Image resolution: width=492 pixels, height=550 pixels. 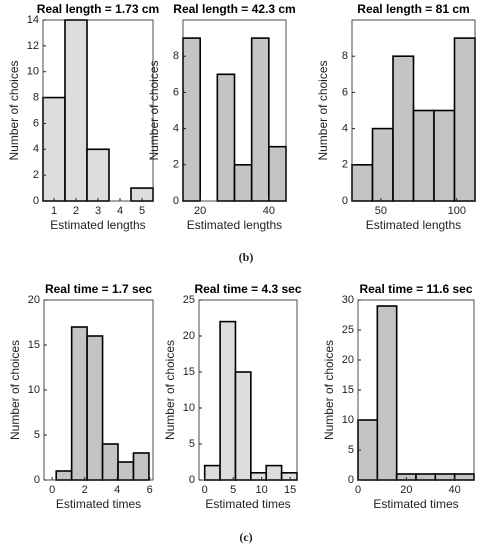 I want to click on axes-box, so click(x=413, y=110).